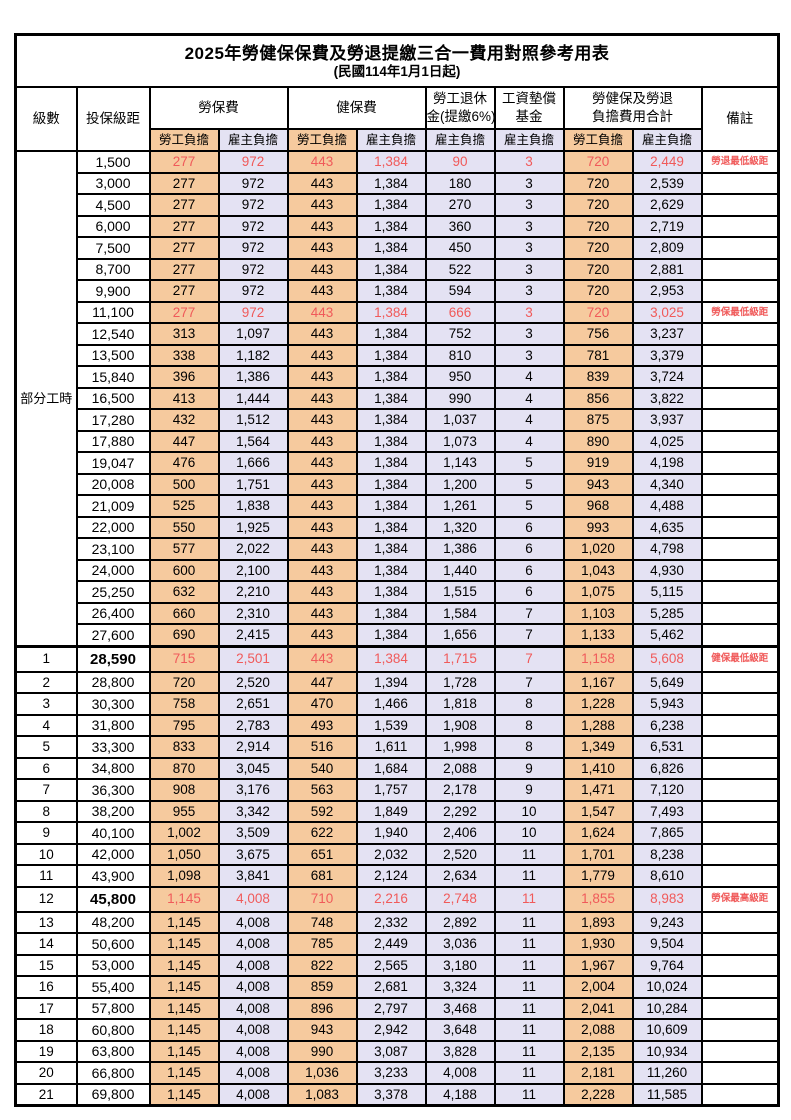  What do you see at coordinates (740, 312) in the screenshot?
I see `remark-cell: 勞保最低級距` at bounding box center [740, 312].